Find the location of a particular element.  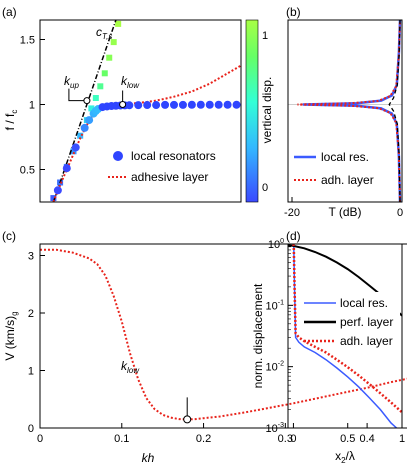

panel-c-xtick-label: 0.4 is located at coordinates (366, 439).